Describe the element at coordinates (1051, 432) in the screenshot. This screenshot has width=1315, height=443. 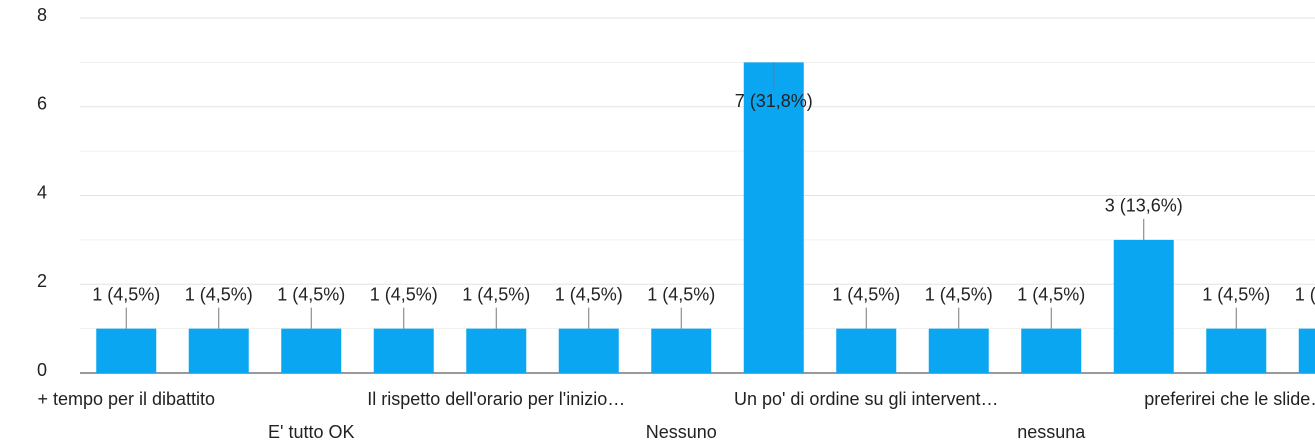
I see `x-tick-label: nessuna` at that location.